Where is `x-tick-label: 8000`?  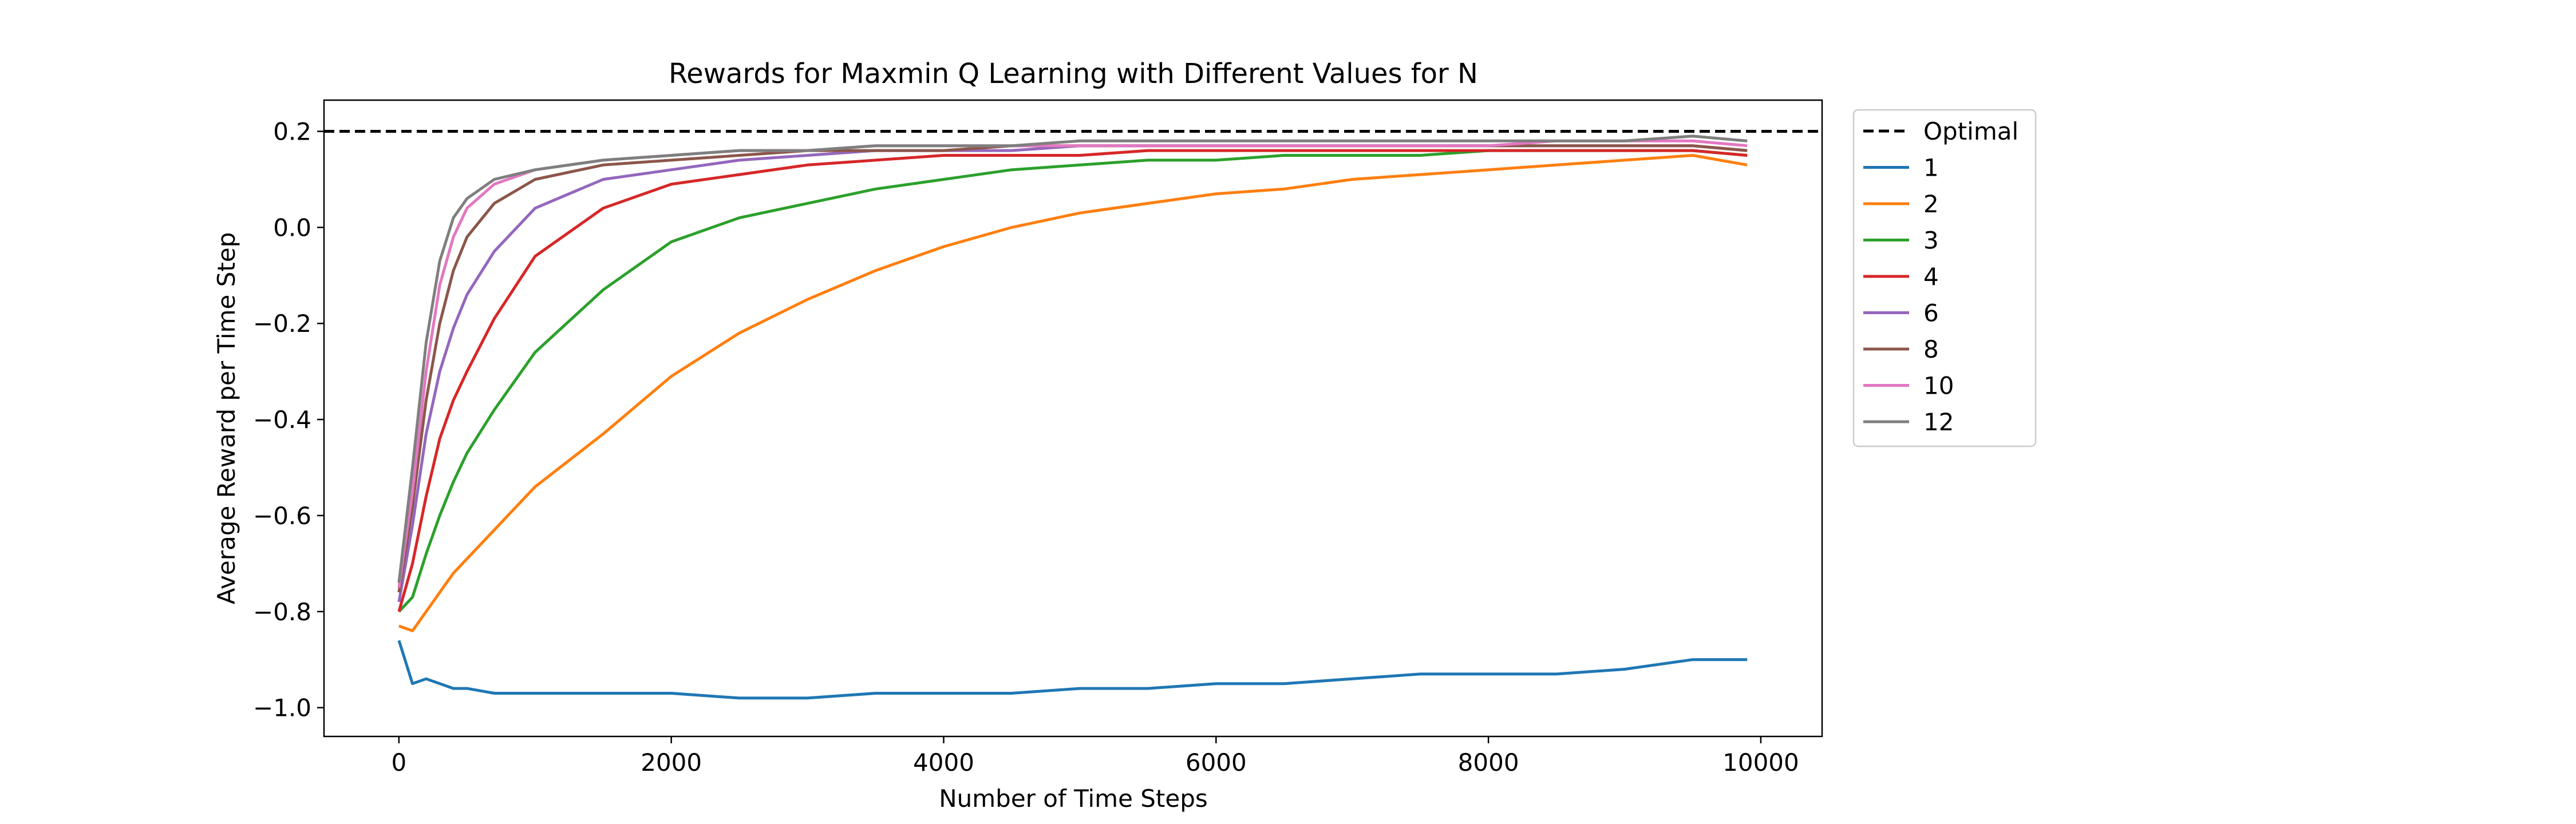
x-tick-label: 8000 is located at coordinates (1488, 762).